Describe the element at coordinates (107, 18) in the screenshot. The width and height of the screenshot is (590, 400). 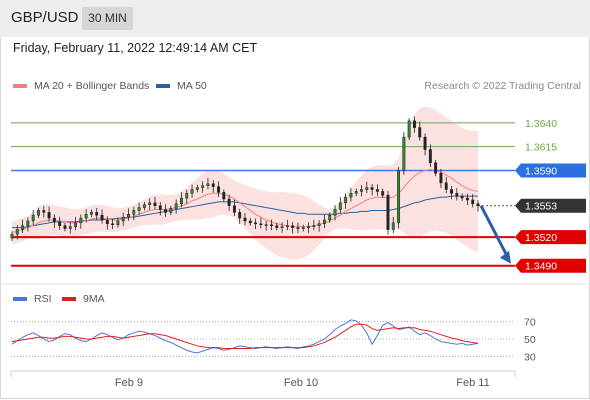
I see `timeframe-button: 30 MIN` at that location.